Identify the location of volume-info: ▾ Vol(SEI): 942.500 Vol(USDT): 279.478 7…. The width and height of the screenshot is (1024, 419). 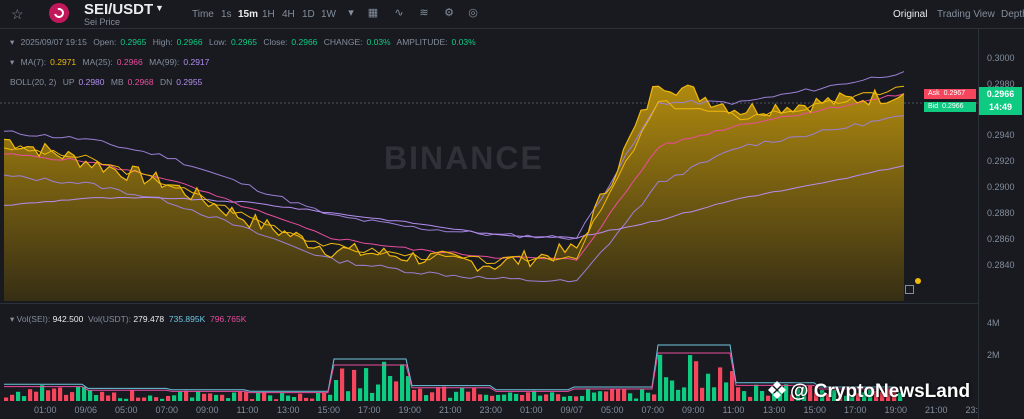
(128, 319).